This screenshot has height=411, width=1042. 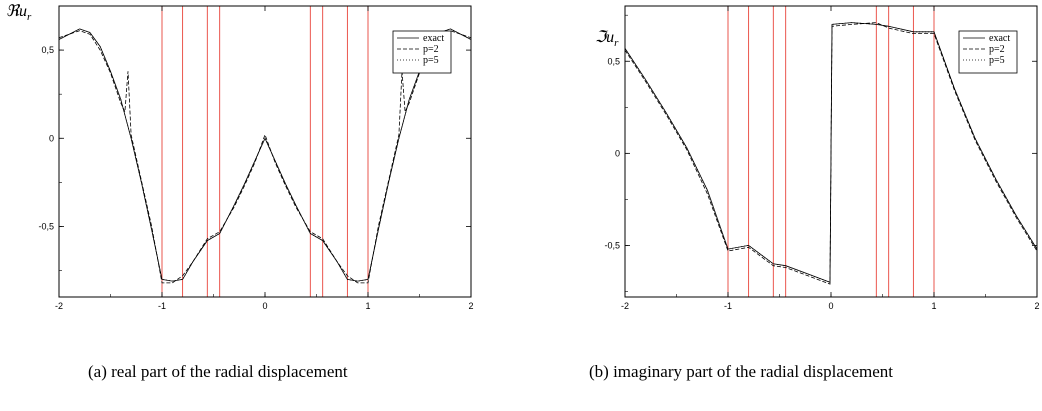 What do you see at coordinates (19, 13) in the screenshot?
I see `y-axis-label: ℜur` at bounding box center [19, 13].